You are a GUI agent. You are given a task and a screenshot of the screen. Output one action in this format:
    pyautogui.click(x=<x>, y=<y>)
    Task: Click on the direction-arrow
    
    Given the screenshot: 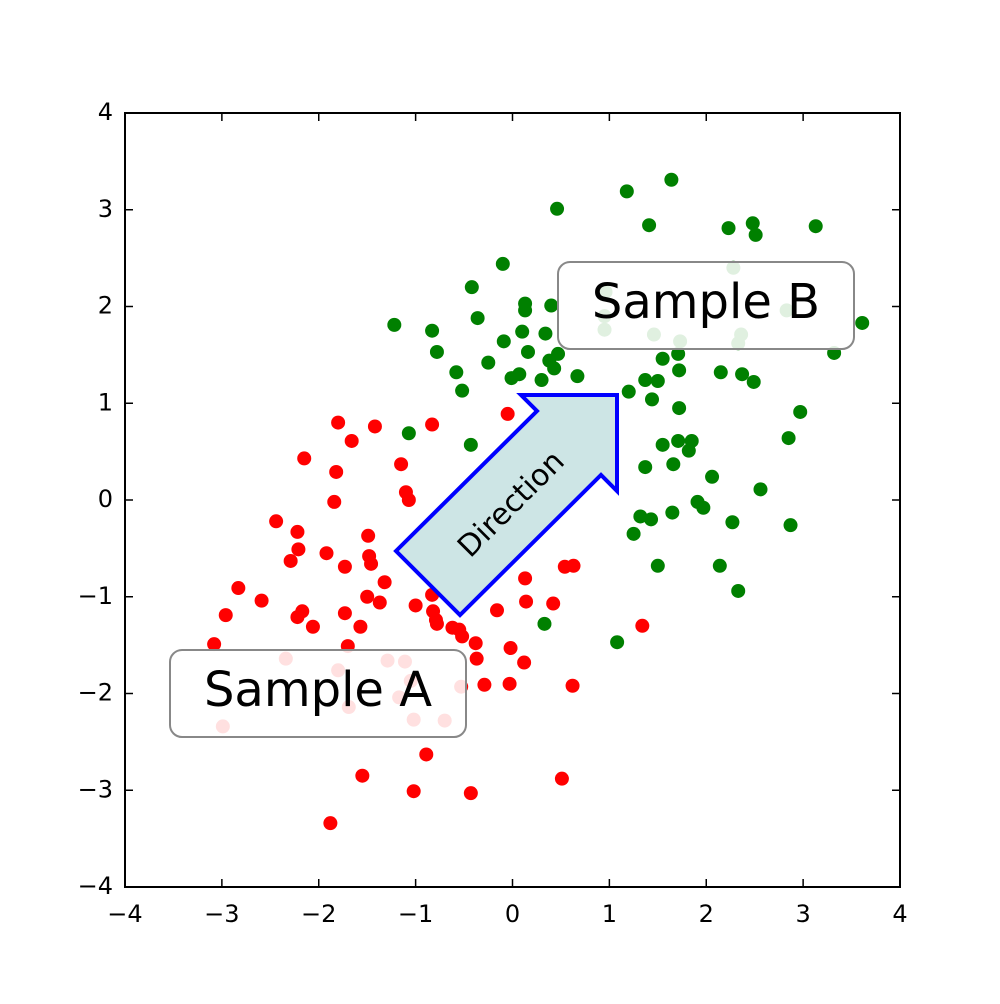 What is the action you would take?
    pyautogui.click(x=506, y=505)
    